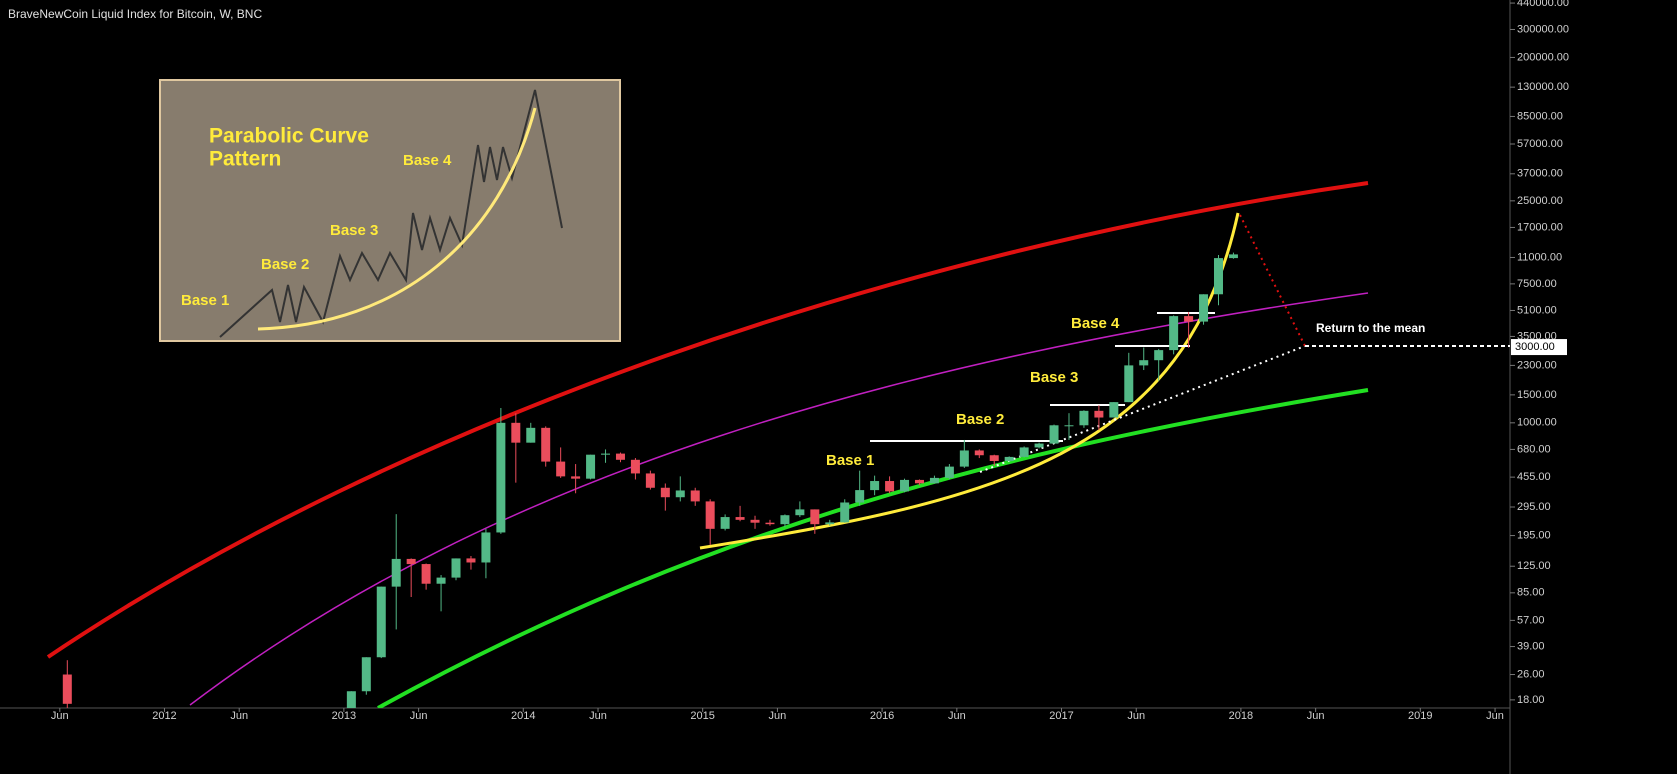 The width and height of the screenshot is (1677, 774). What do you see at coordinates (1370, 328) in the screenshot?
I see `target-text: Return to the mean` at bounding box center [1370, 328].